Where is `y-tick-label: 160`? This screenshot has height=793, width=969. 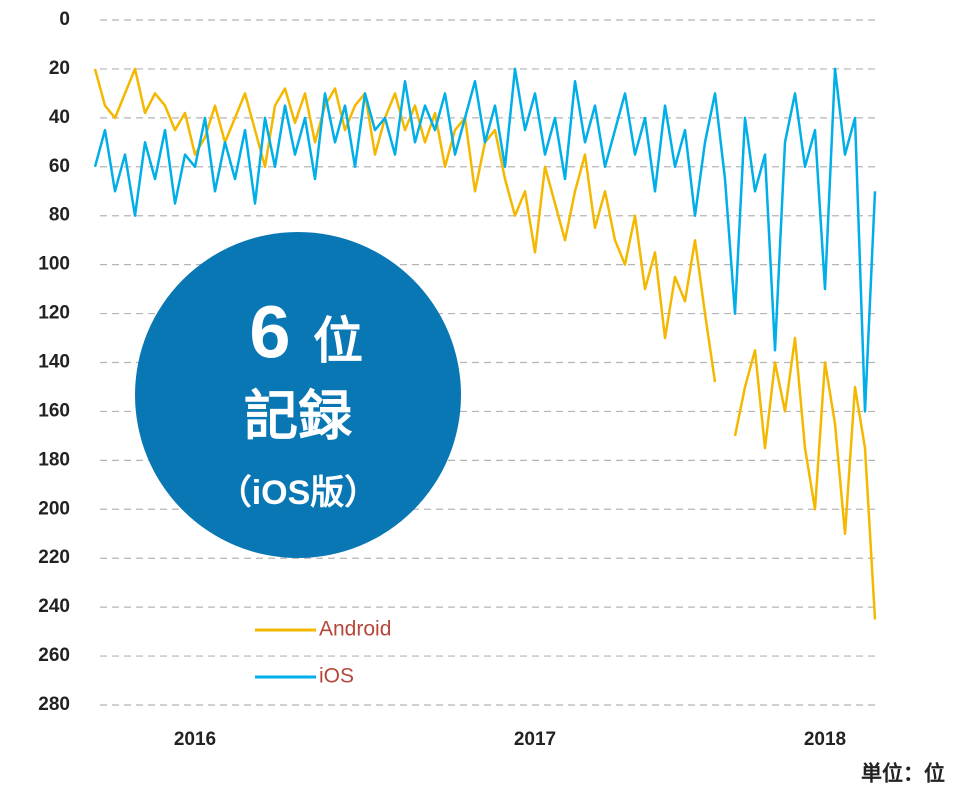 y-tick-label: 160 is located at coordinates (54, 410).